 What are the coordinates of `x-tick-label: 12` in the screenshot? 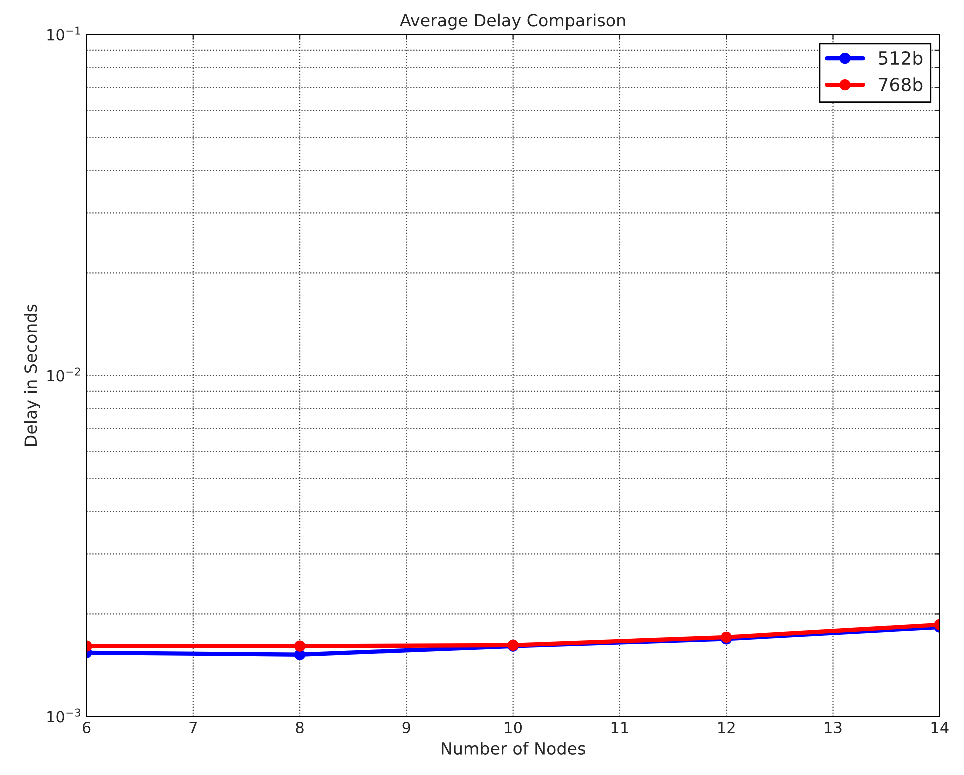 It's located at (726, 728).